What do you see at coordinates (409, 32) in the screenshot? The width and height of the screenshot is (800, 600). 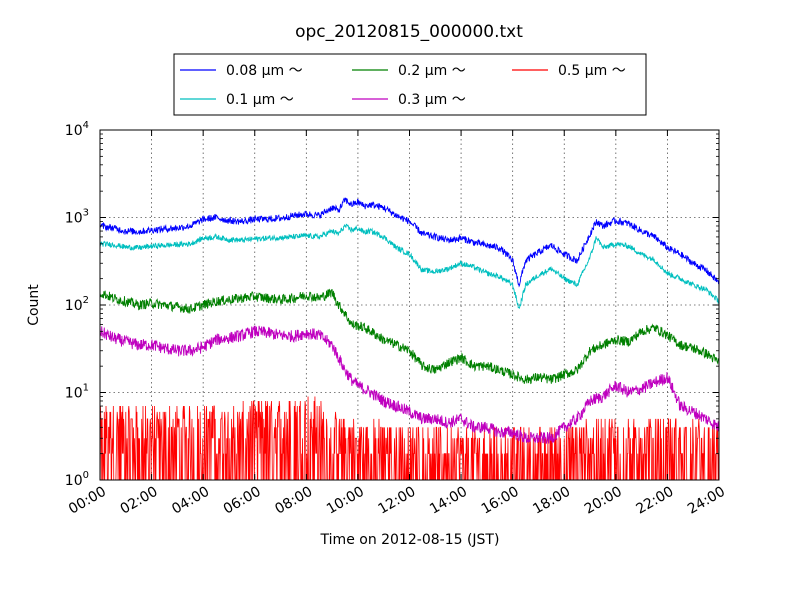 I see `chart-title: opc_20120815_000000.txt` at bounding box center [409, 32].